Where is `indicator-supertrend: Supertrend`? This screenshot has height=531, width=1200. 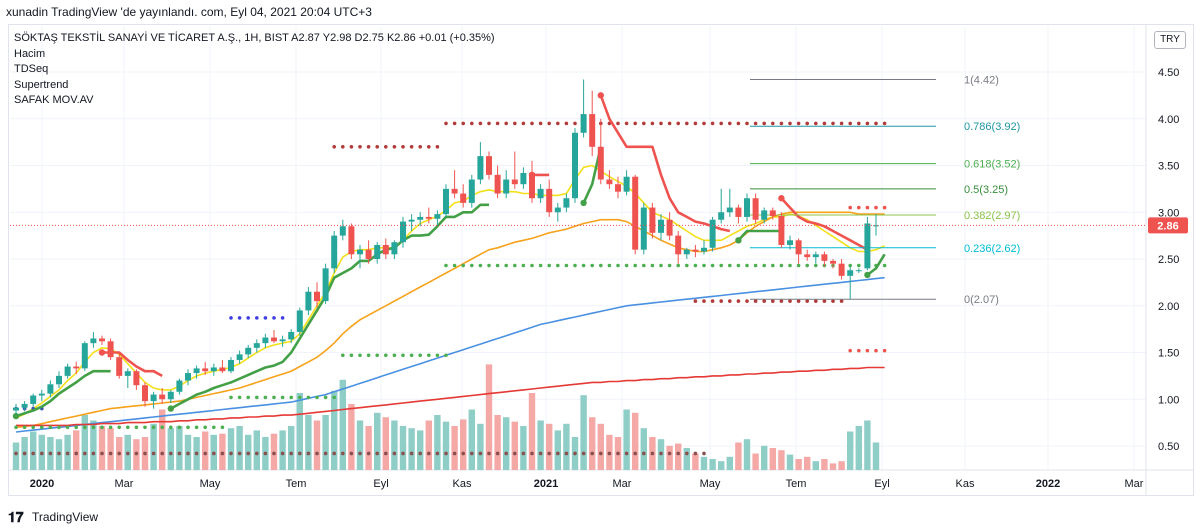
indicator-supertrend: Supertrend is located at coordinates (41, 84).